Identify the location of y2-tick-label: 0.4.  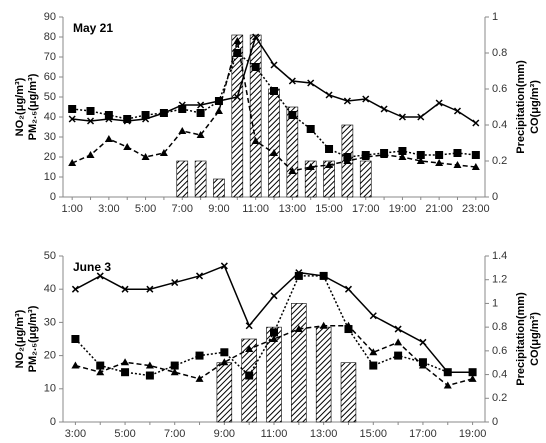
(499, 125).